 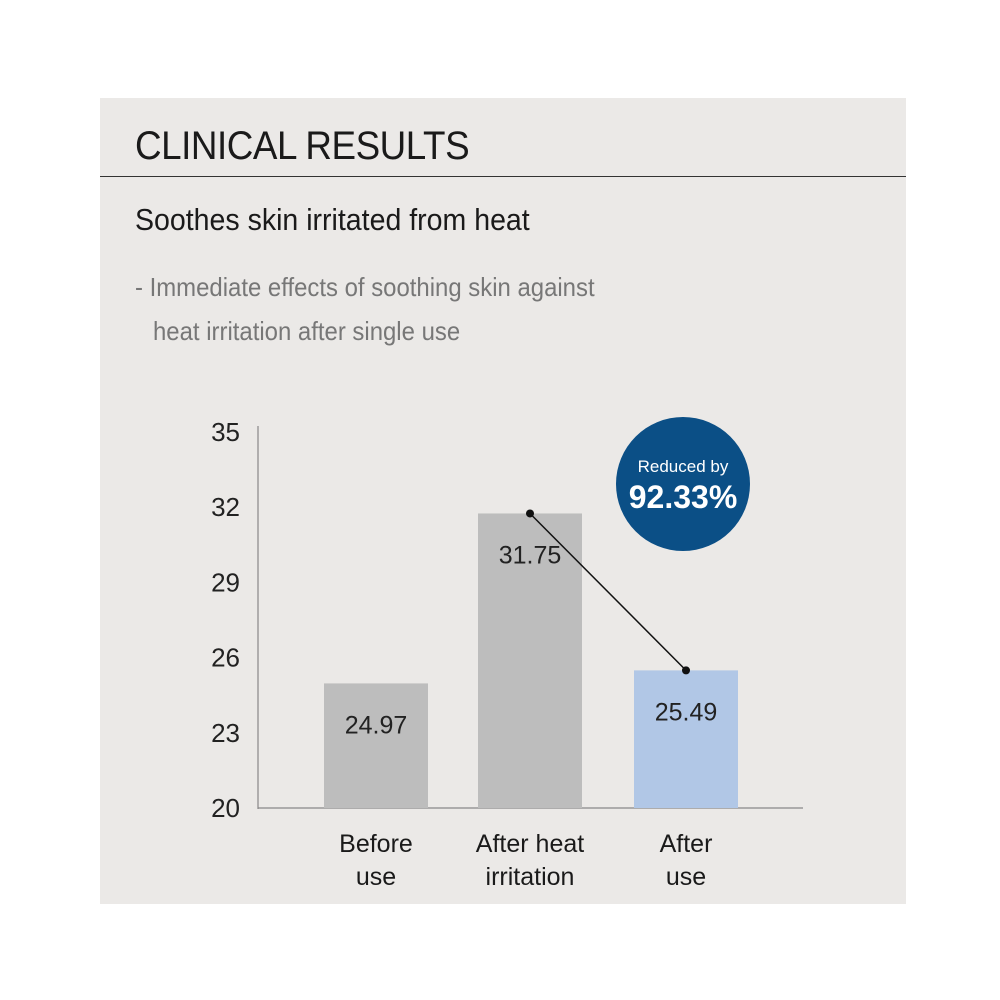 What do you see at coordinates (302, 146) in the screenshot?
I see `page-title: CLINICAL RESULTS` at bounding box center [302, 146].